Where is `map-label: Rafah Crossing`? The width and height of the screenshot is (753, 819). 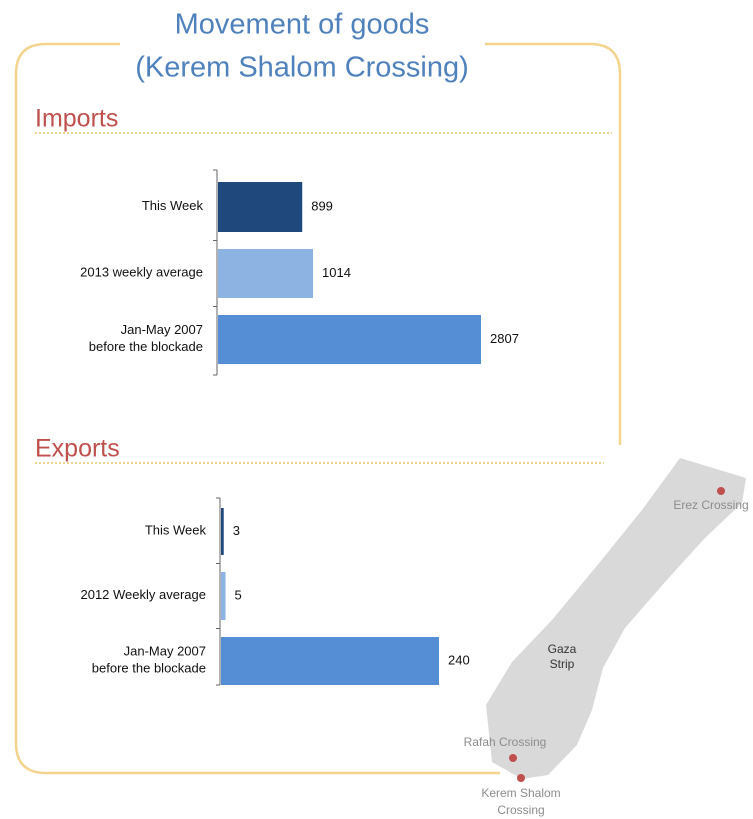
map-label: Rafah Crossing is located at coordinates (505, 742).